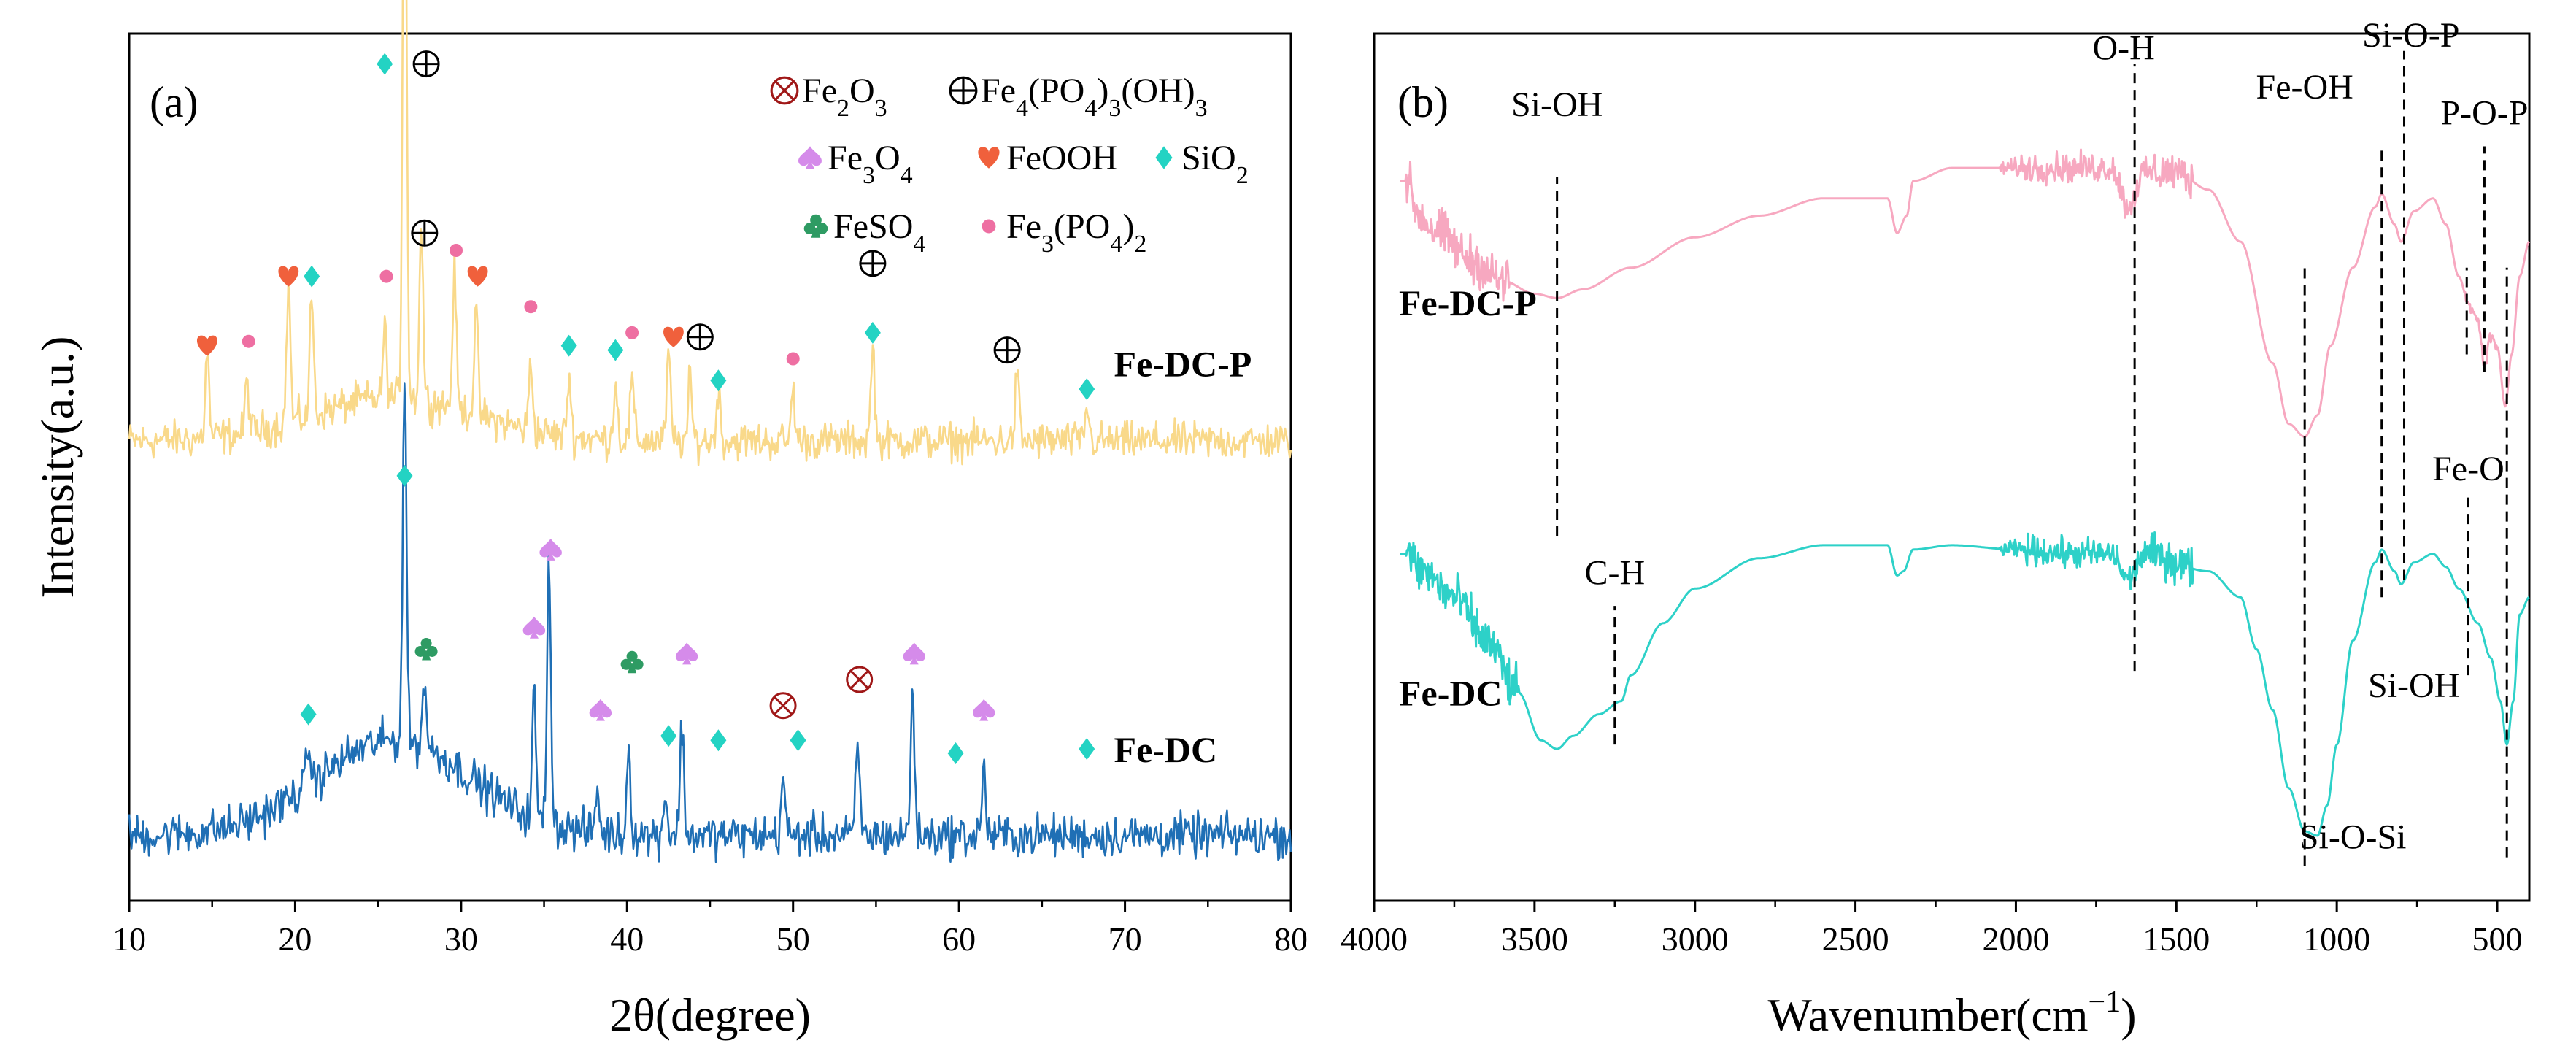  What do you see at coordinates (1695, 939) in the screenshot?
I see `ftir-x-tick-label: 3000` at bounding box center [1695, 939].